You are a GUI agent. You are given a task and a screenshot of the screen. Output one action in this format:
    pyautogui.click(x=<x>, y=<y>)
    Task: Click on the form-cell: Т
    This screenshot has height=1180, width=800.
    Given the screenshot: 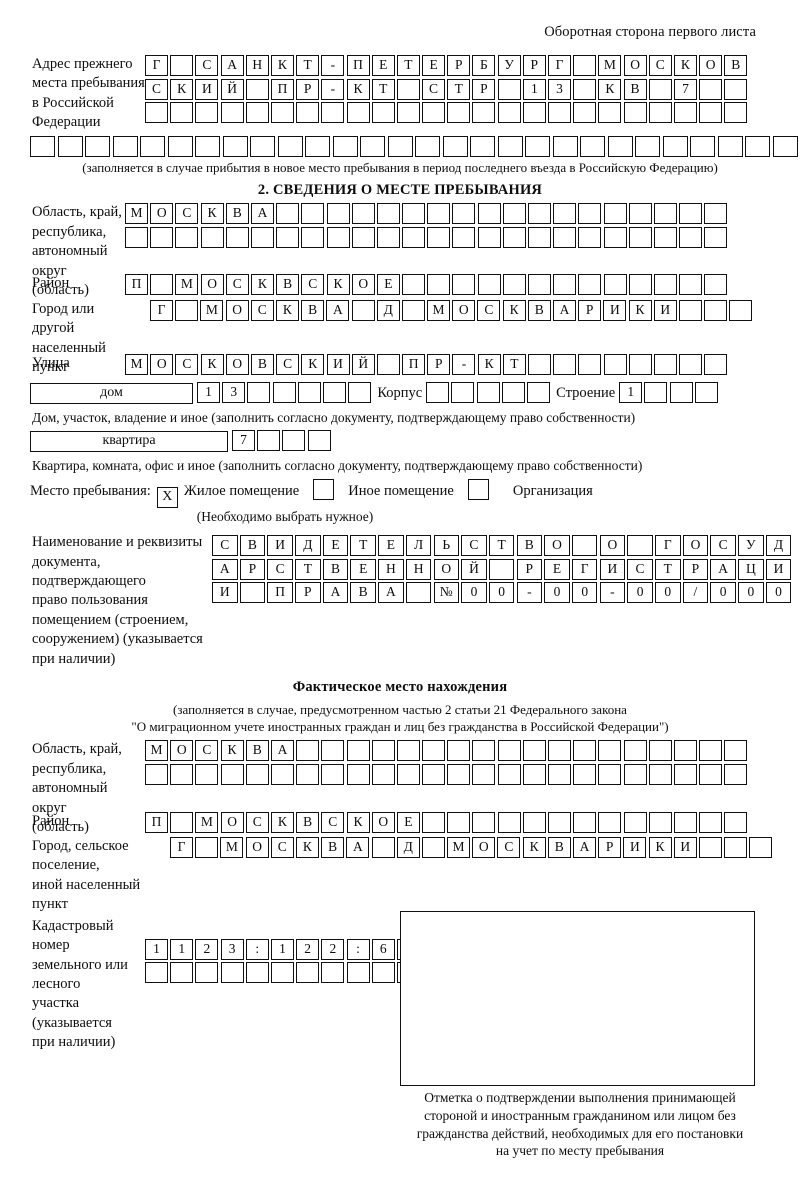 What is the action you would take?
    pyautogui.click(x=308, y=65)
    